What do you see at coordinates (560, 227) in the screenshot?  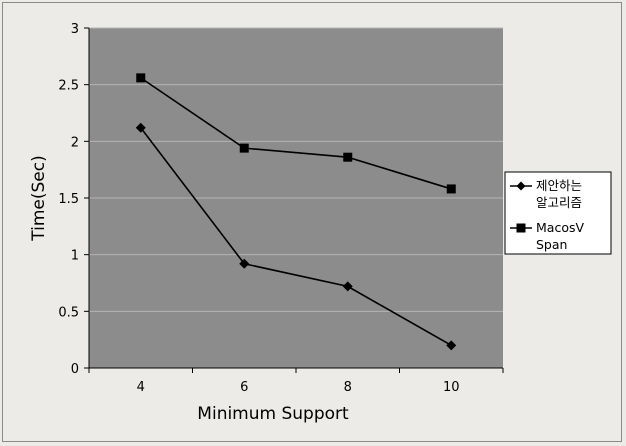 I see `legend-label-2a: MacosV` at bounding box center [560, 227].